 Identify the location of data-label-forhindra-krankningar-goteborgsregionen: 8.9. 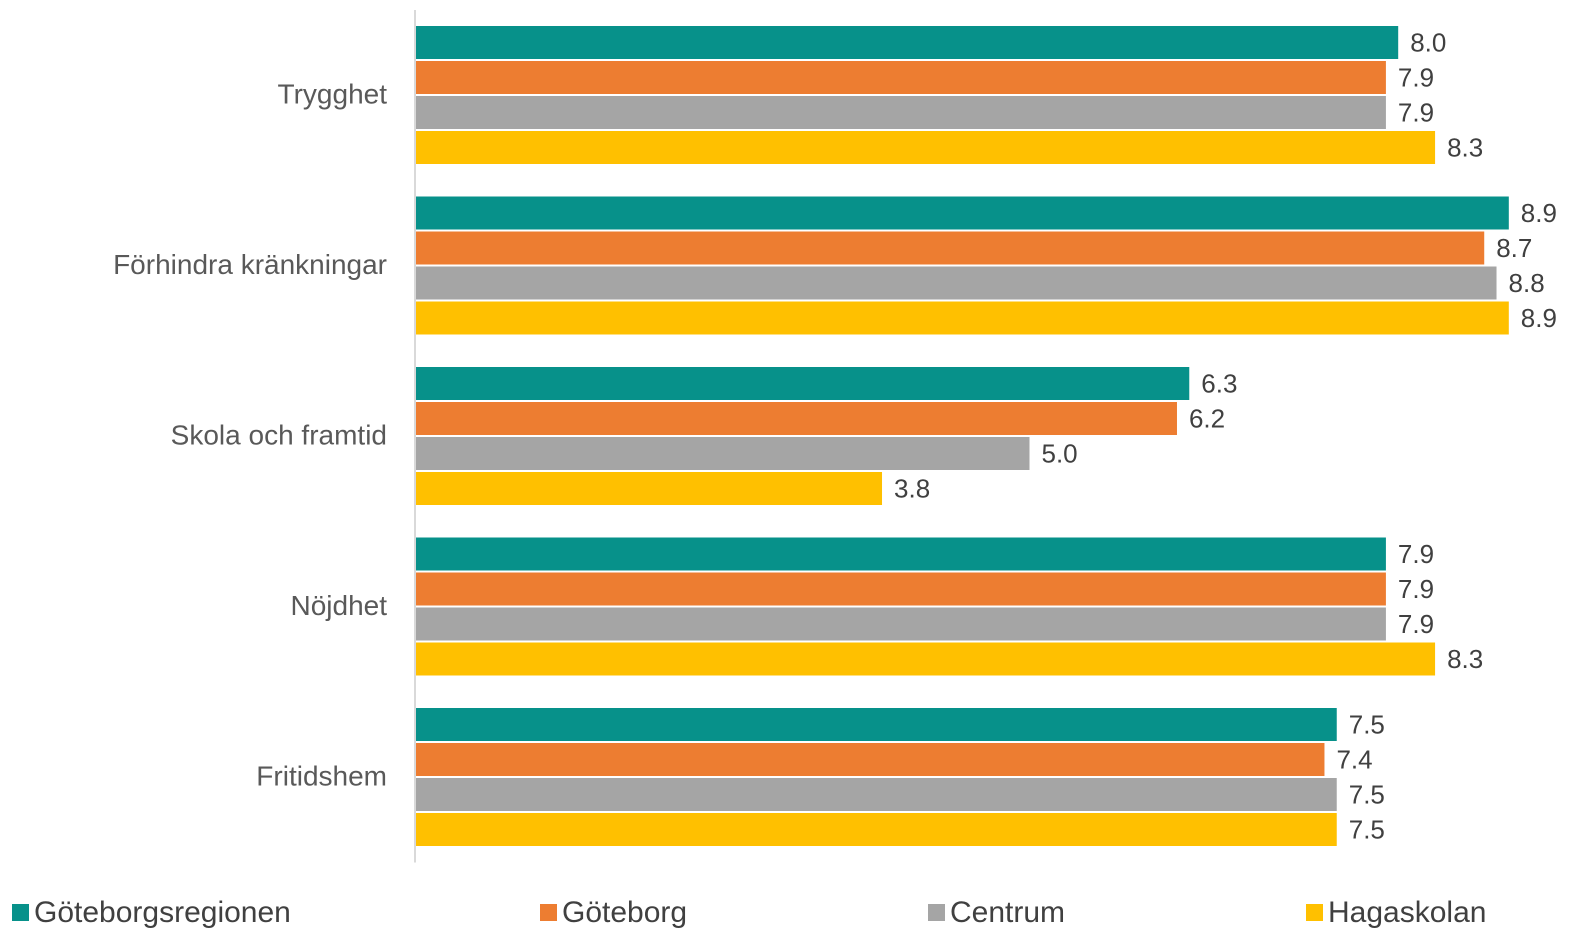
(1539, 213).